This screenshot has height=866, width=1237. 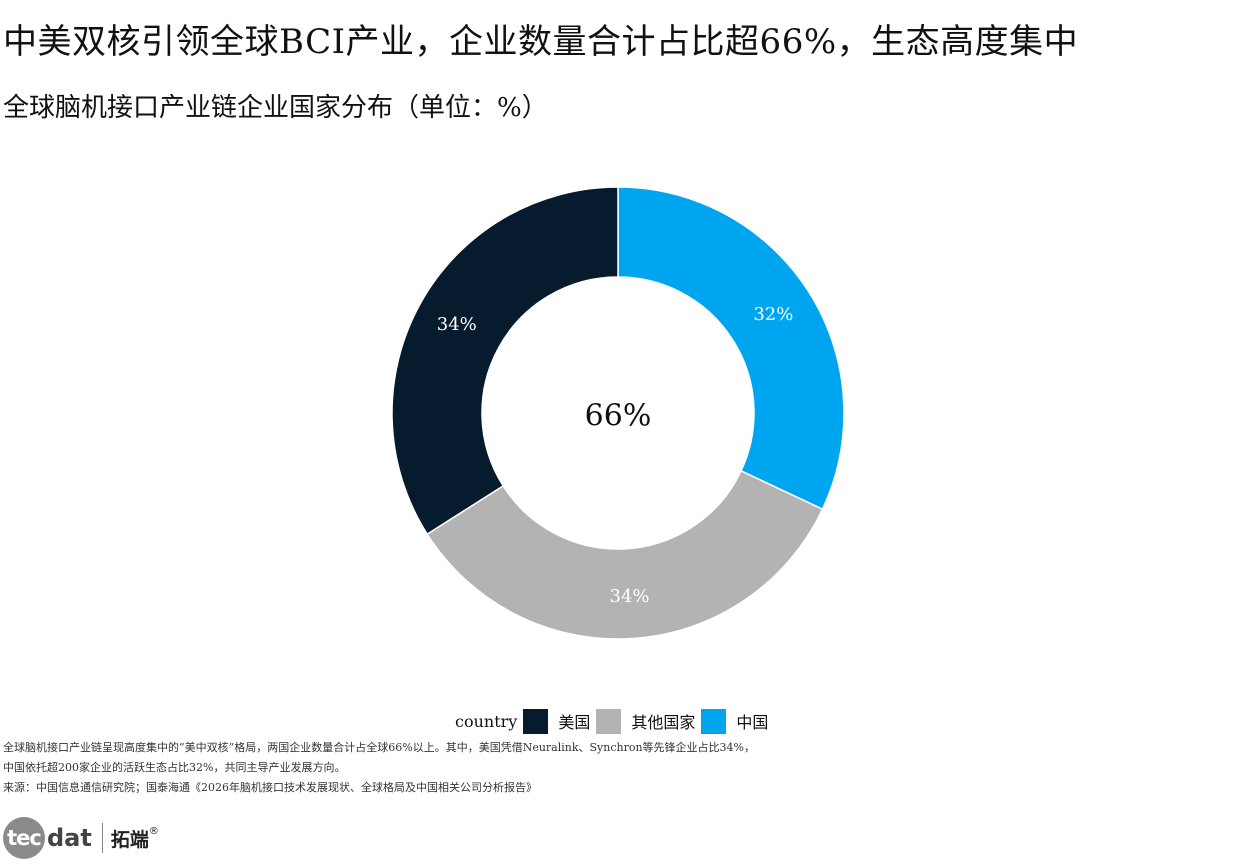 What do you see at coordinates (486, 721) in the screenshot?
I see `legend-title: country` at bounding box center [486, 721].